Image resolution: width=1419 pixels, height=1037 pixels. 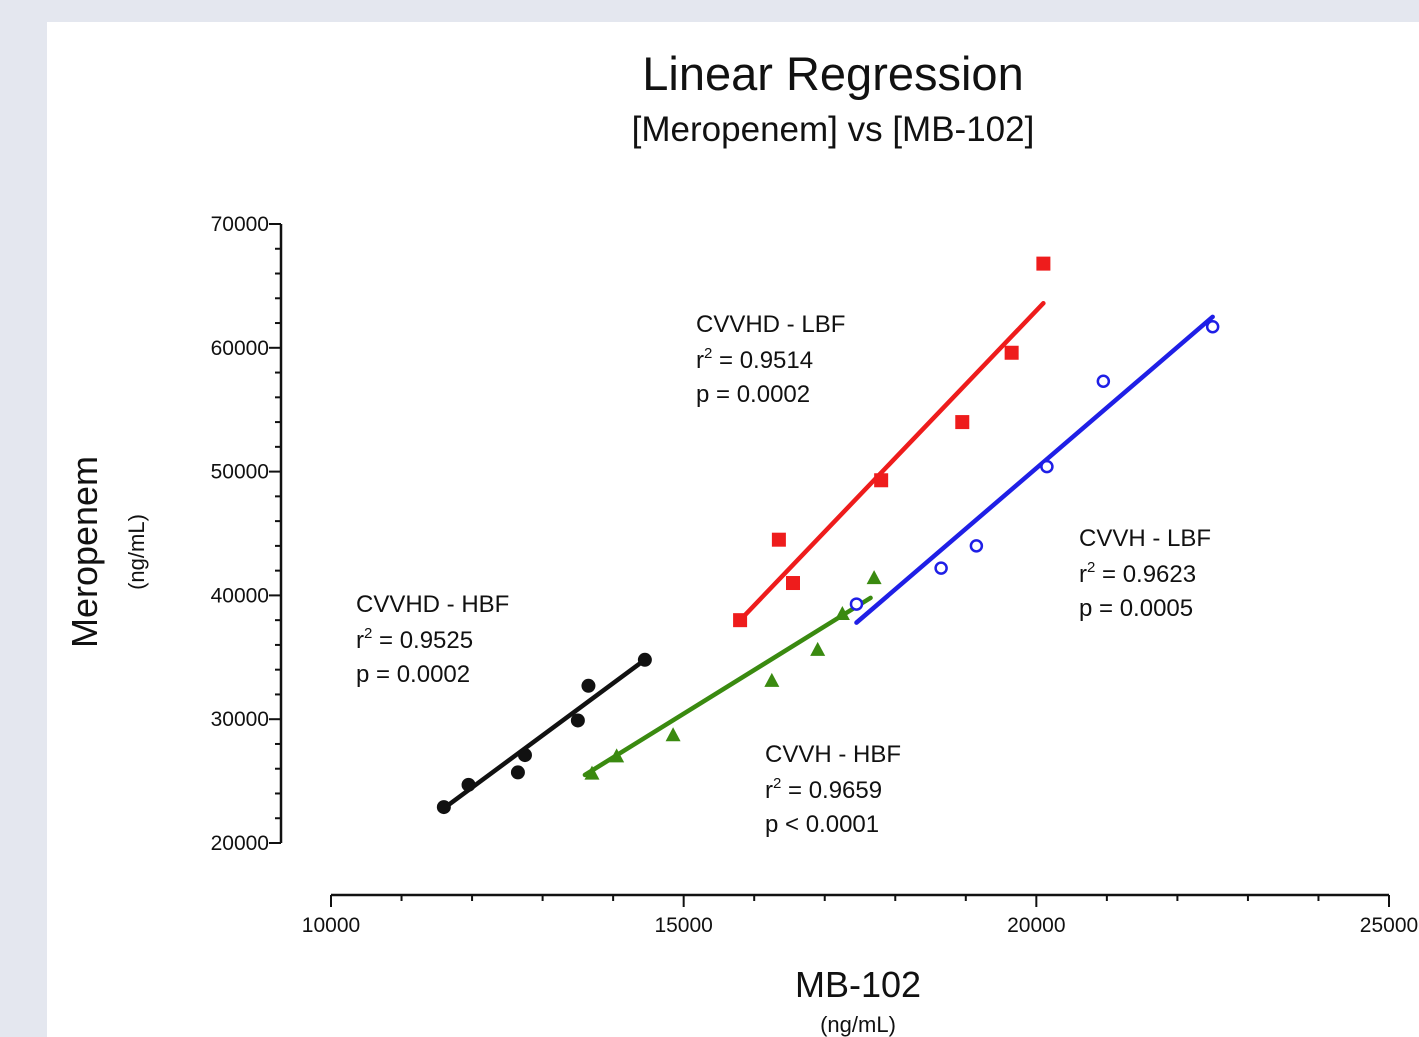 I want to click on series-annotation: CVVH - LBF r2 = 0.9623 p = 0.0005, so click(x=1145, y=573).